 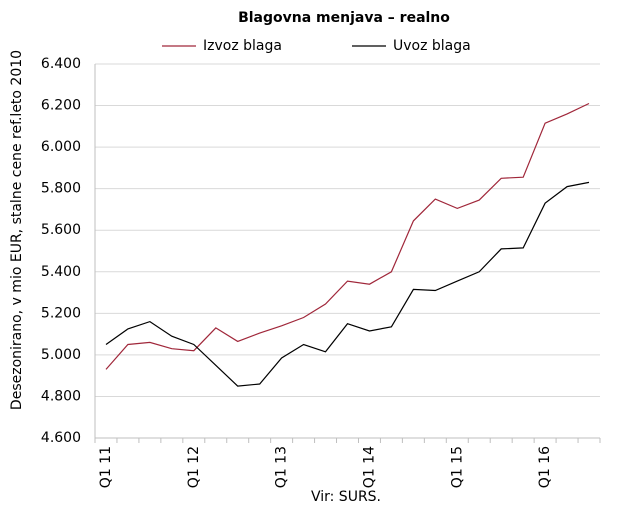 What do you see at coordinates (346, 497) in the screenshot?
I see `source: Vir: SURS.` at bounding box center [346, 497].